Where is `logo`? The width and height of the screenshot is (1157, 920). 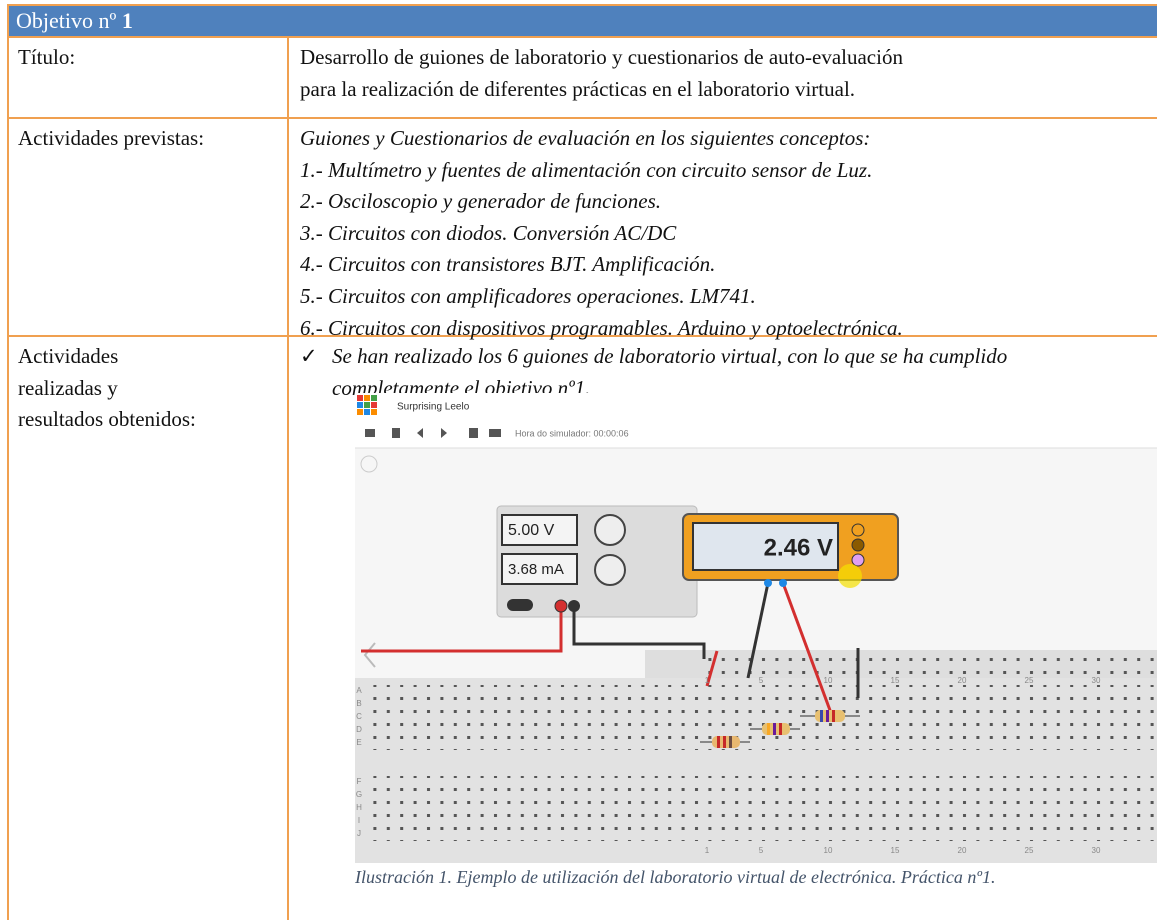 logo is located at coordinates (367, 405).